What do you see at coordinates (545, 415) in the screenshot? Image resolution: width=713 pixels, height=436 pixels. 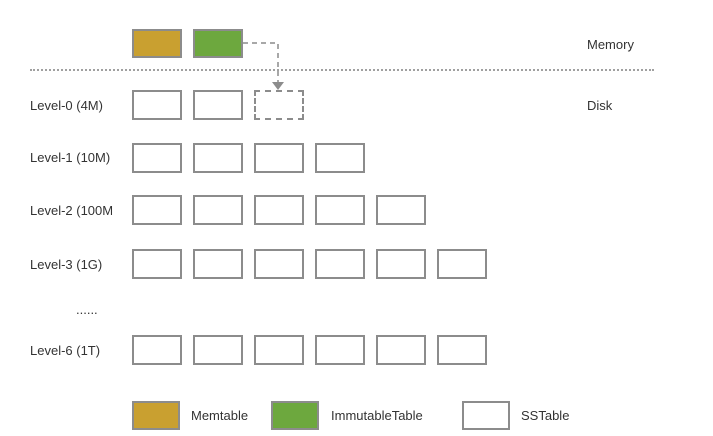 I see `legend-sstable-label: SSTable` at bounding box center [545, 415].